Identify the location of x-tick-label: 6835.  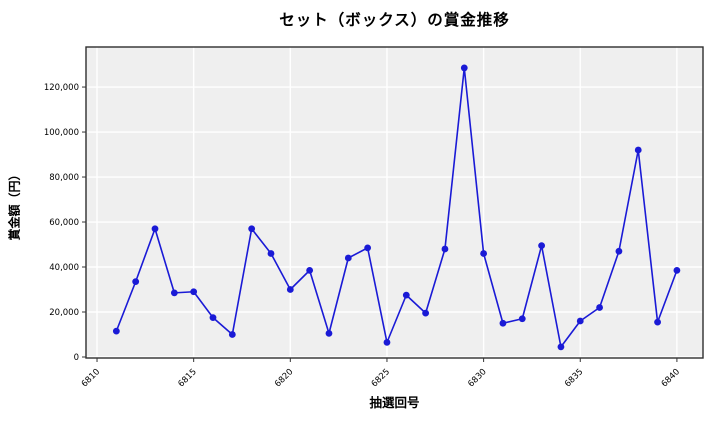
(574, 378).